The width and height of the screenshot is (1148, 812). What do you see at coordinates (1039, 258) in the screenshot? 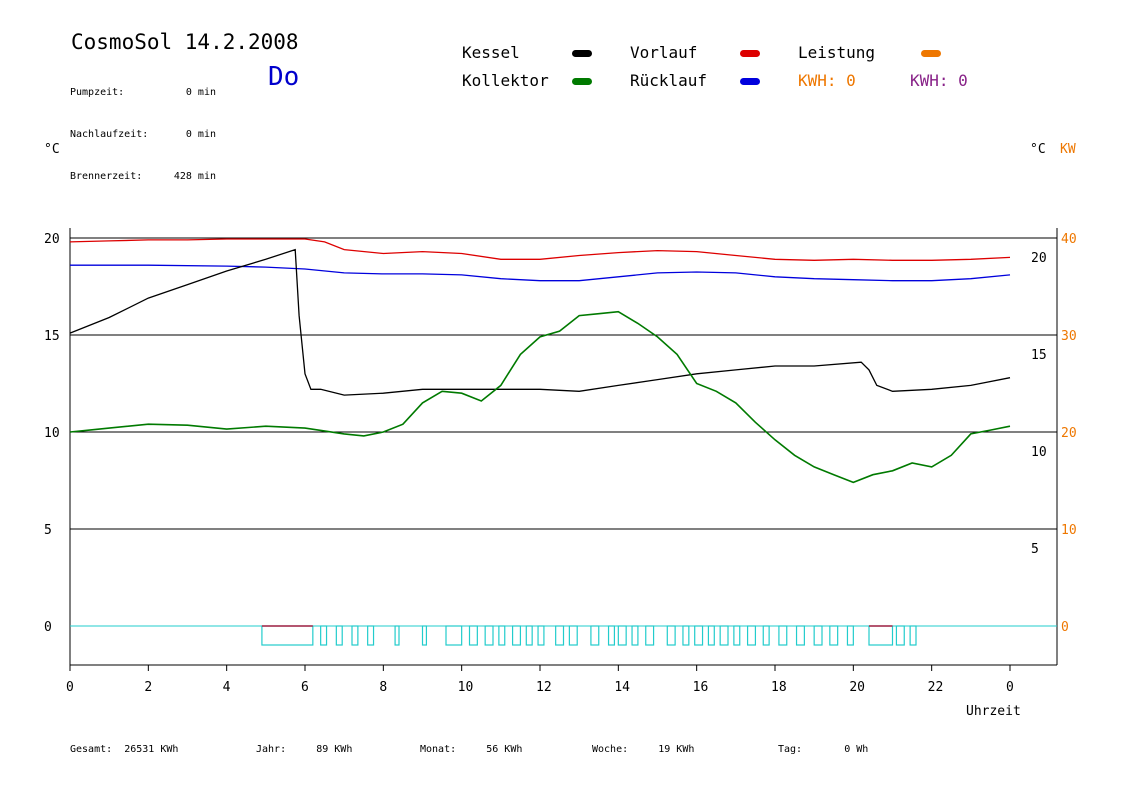
I see `y-tick-right-c-20: 20` at bounding box center [1039, 258].